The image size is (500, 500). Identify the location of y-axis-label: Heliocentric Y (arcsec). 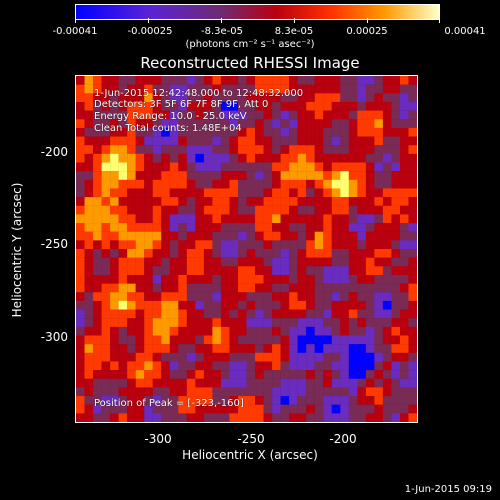
(17, 250).